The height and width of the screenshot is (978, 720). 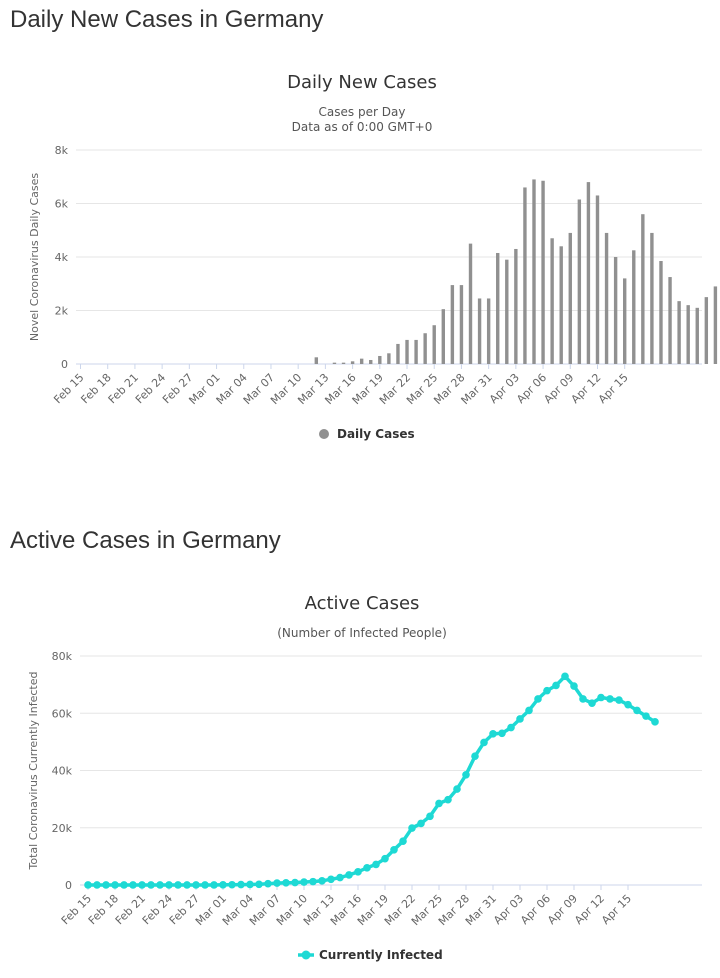 What do you see at coordinates (62, 257) in the screenshot?
I see `y-tick-label: 4k` at bounding box center [62, 257].